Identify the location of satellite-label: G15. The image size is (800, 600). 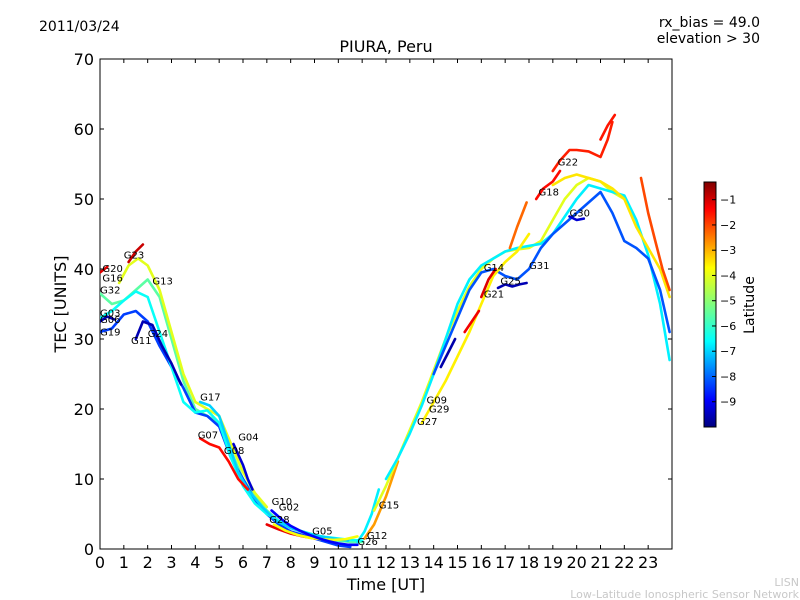
(389, 505).